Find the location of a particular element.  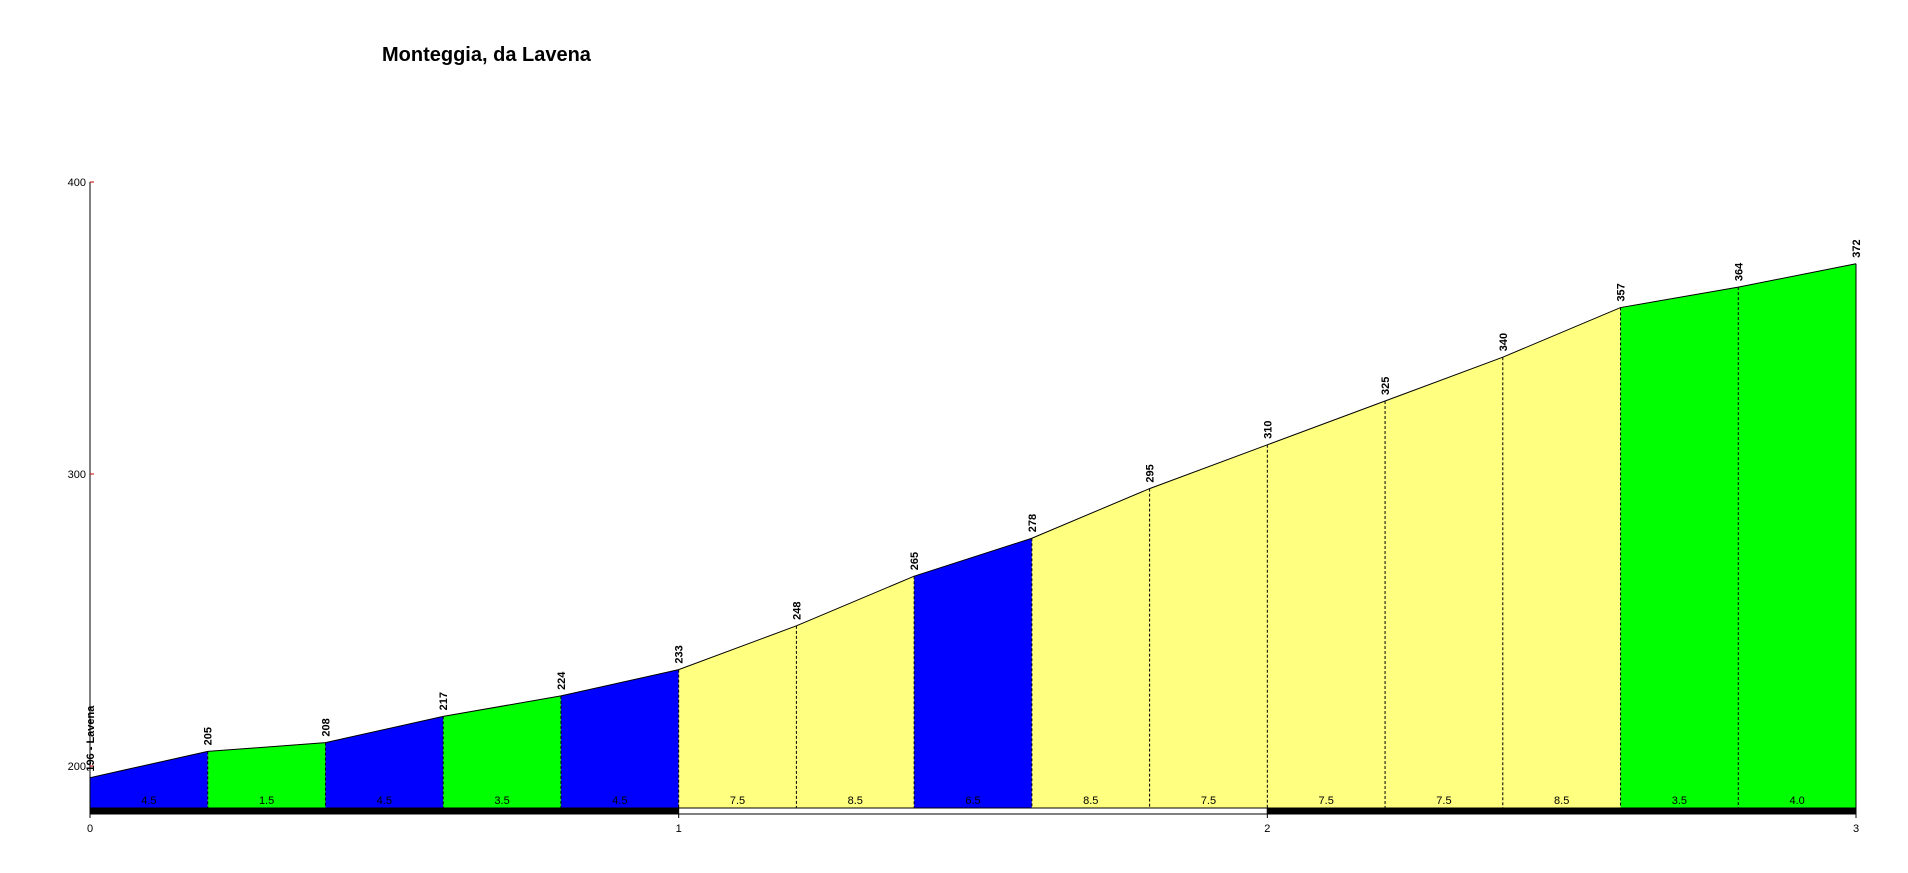

grade-label: 1.5 is located at coordinates (266, 801).